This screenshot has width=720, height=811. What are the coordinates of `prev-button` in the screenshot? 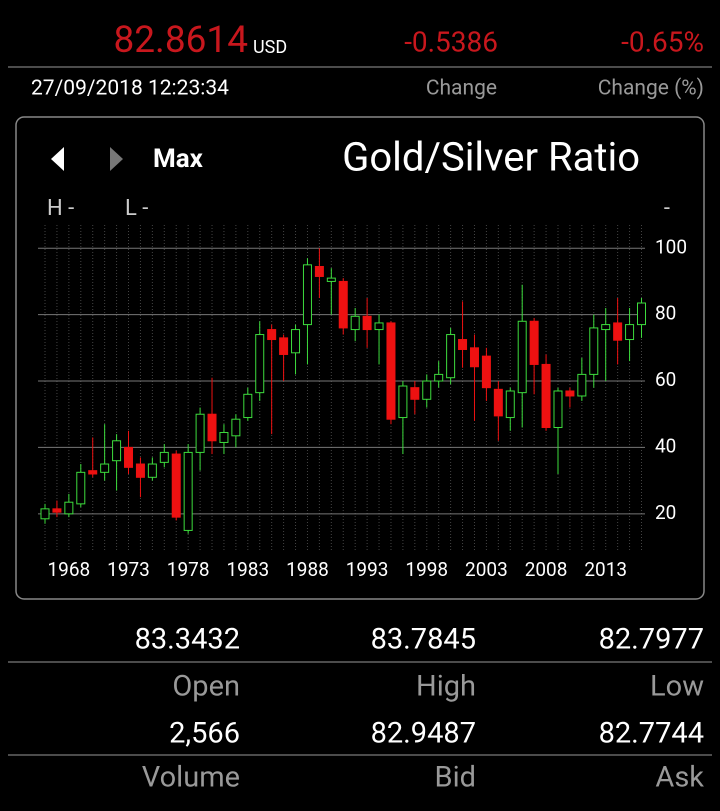 It's located at (57, 159).